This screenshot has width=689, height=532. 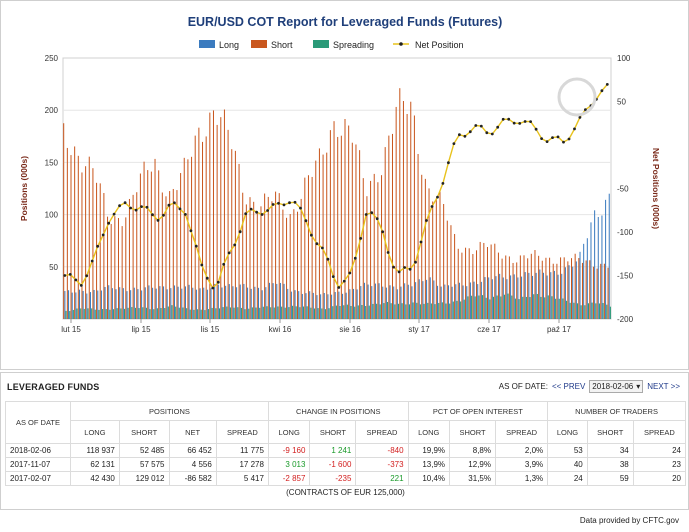 I want to click on cell: 4 556, so click(x=192, y=464).